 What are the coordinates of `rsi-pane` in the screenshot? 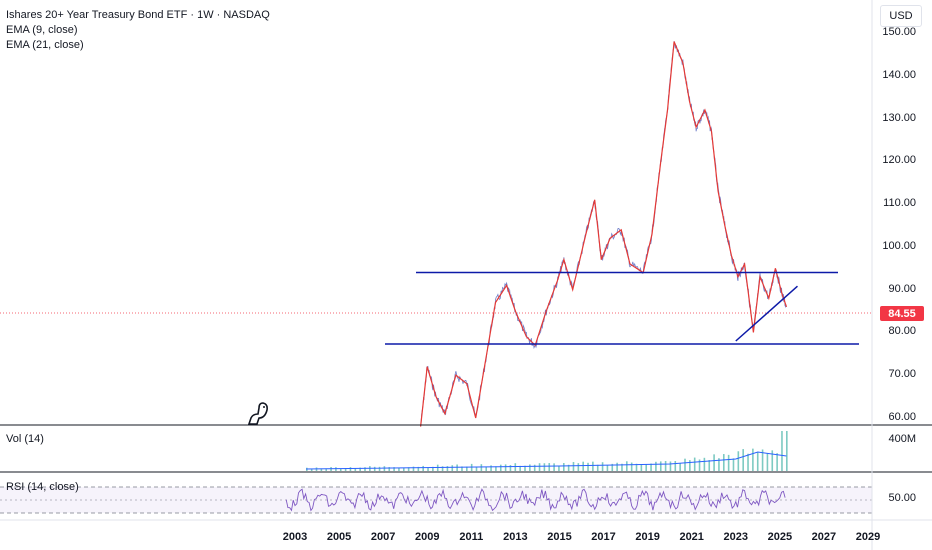 It's located at (436, 500).